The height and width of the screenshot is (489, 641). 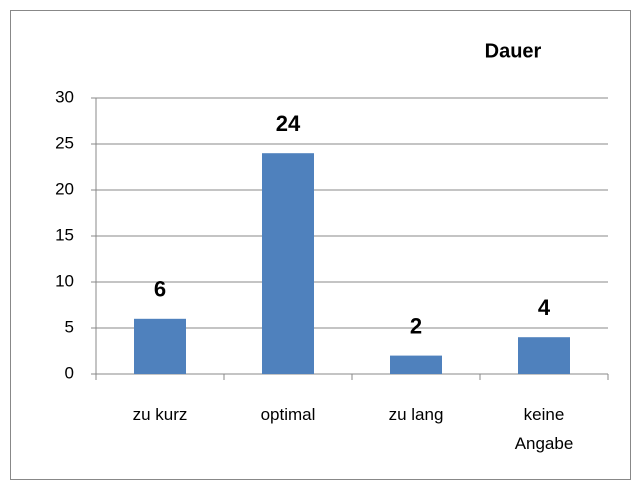 What do you see at coordinates (288, 414) in the screenshot?
I see `x-tick-label: optimal` at bounding box center [288, 414].